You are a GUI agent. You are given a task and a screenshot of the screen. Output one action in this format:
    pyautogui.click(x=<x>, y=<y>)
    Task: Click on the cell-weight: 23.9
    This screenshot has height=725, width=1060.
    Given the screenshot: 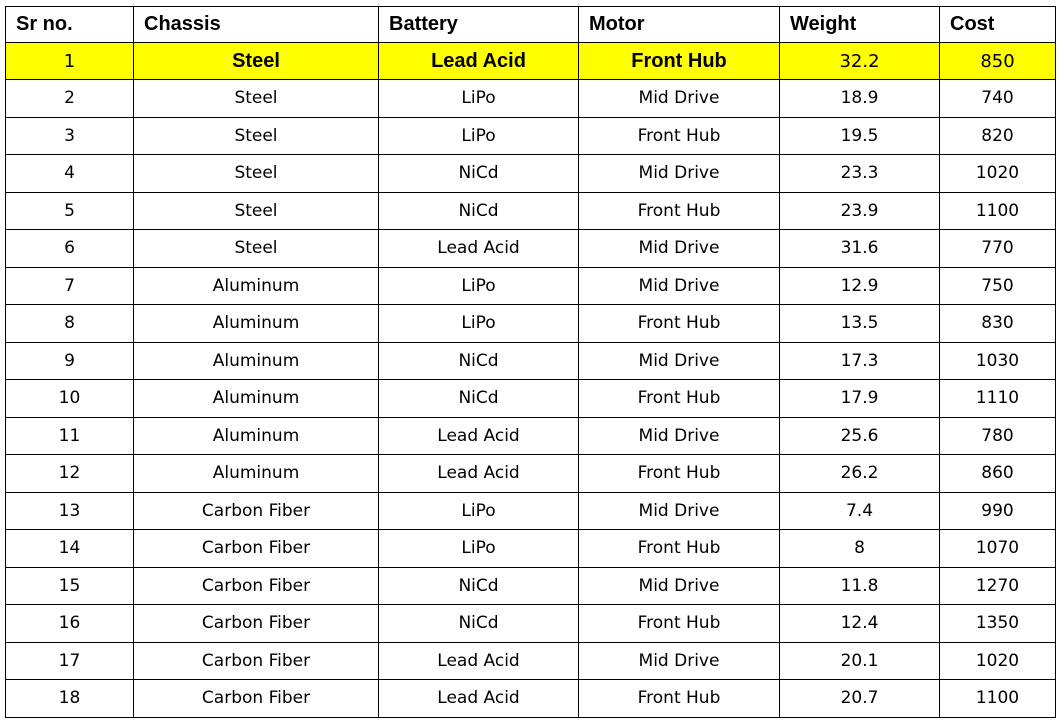 What is the action you would take?
    pyautogui.click(x=859, y=210)
    